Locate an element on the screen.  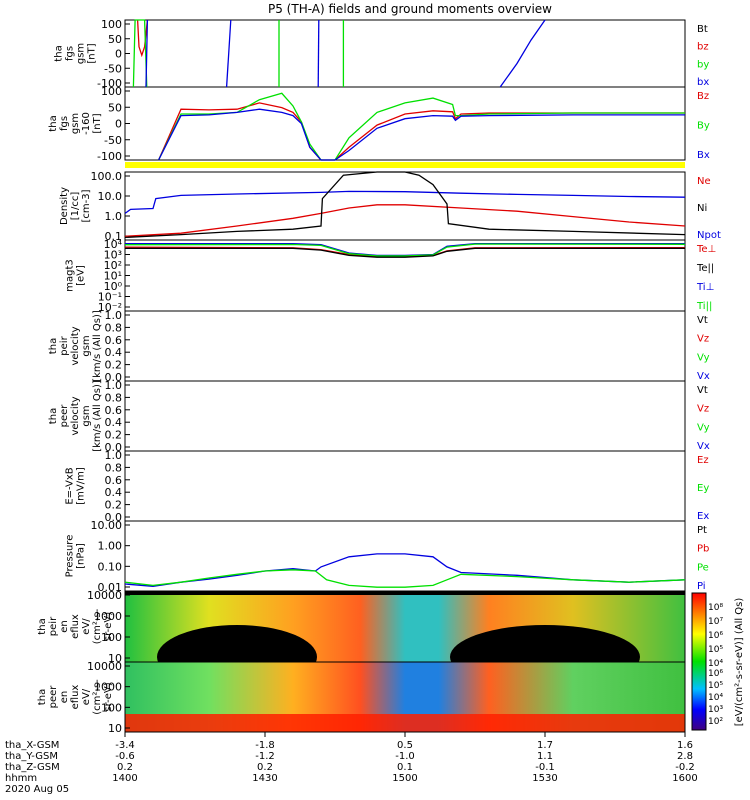
series-fgs2-Bx is located at coordinates (421, 134).